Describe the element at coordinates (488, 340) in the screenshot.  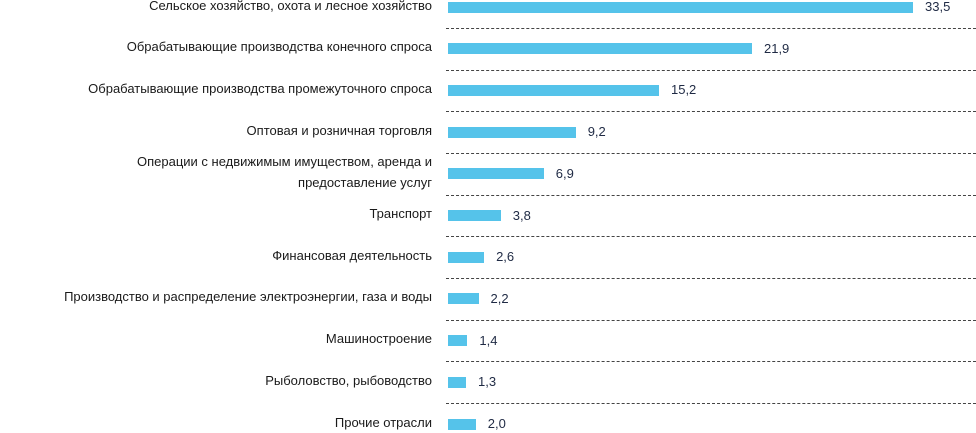
I see `value-label: 1,4` at that location.